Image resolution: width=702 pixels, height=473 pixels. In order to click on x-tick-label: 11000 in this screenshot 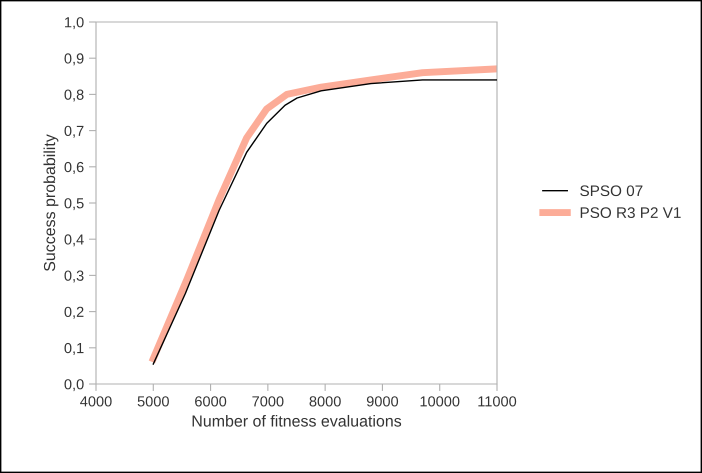, I will do `click(497, 401)`.